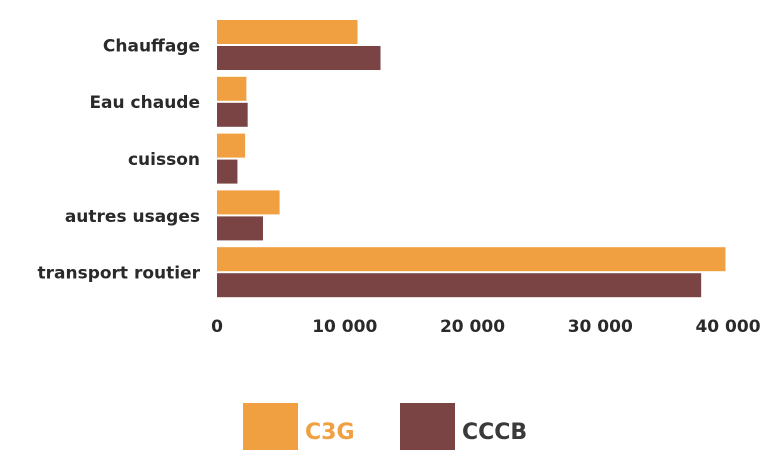  Describe the element at coordinates (344, 327) in the screenshot. I see `x-tick-label: 10 000` at that location.